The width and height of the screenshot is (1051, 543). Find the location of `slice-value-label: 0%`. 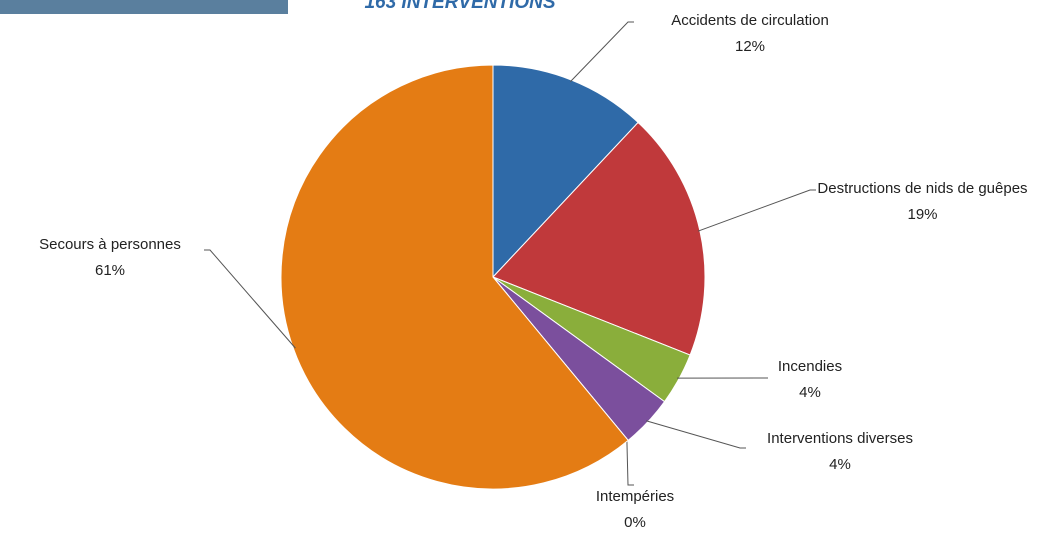

slice-value-label: 0% is located at coordinates (635, 522).